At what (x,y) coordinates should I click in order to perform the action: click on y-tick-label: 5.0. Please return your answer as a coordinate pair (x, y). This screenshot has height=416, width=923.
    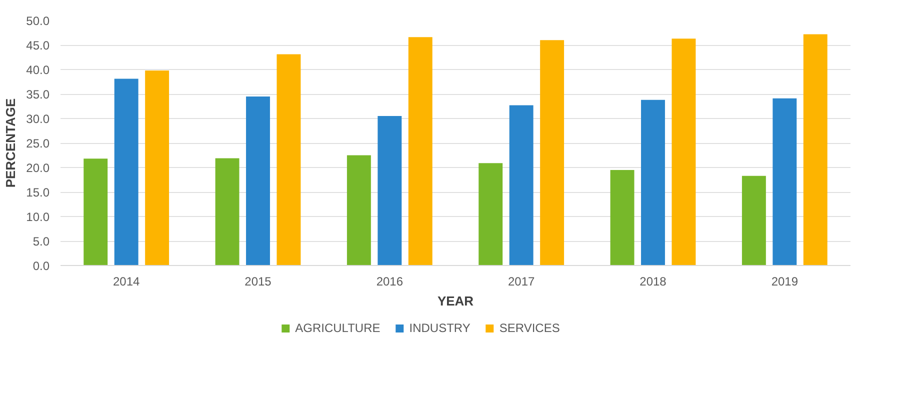
    Looking at the image, I should click on (41, 241).